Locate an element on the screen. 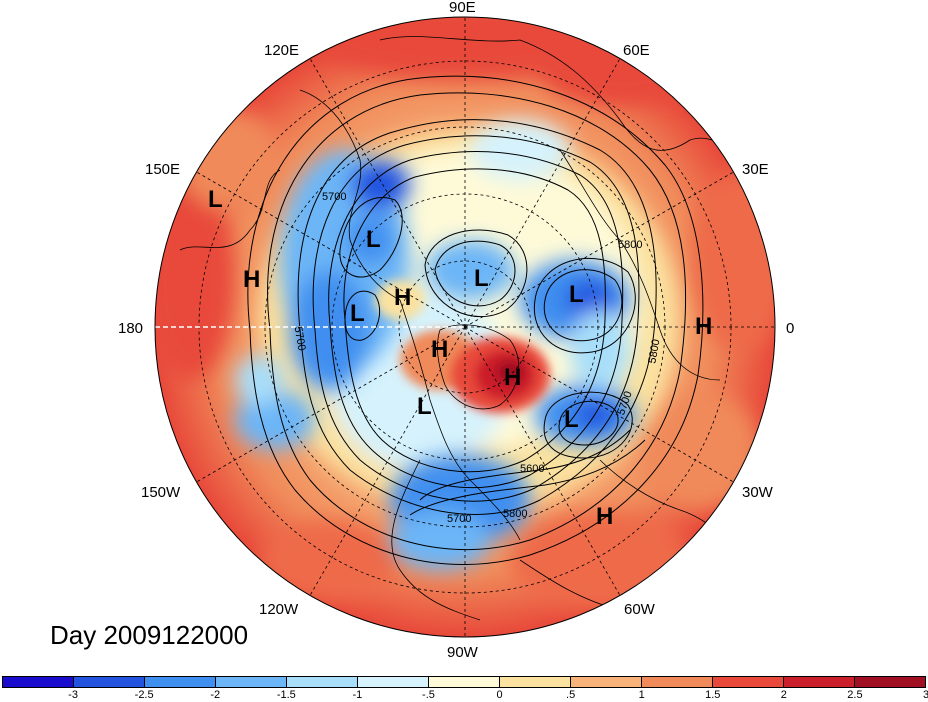  lon-label-0: 0 is located at coordinates (790, 328).